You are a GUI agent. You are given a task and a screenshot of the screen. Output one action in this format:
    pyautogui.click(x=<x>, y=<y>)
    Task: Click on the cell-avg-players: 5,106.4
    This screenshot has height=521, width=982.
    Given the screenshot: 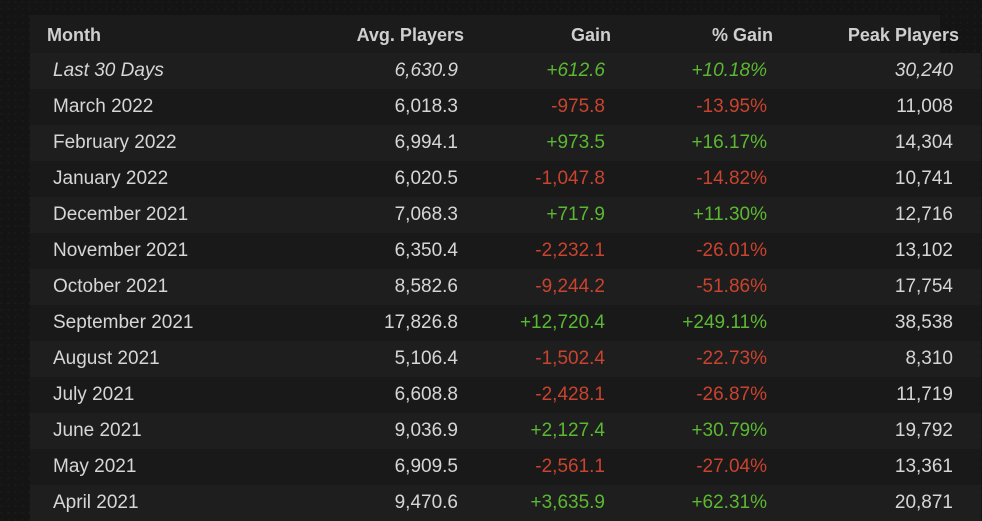 What is the action you would take?
    pyautogui.click(x=379, y=359)
    